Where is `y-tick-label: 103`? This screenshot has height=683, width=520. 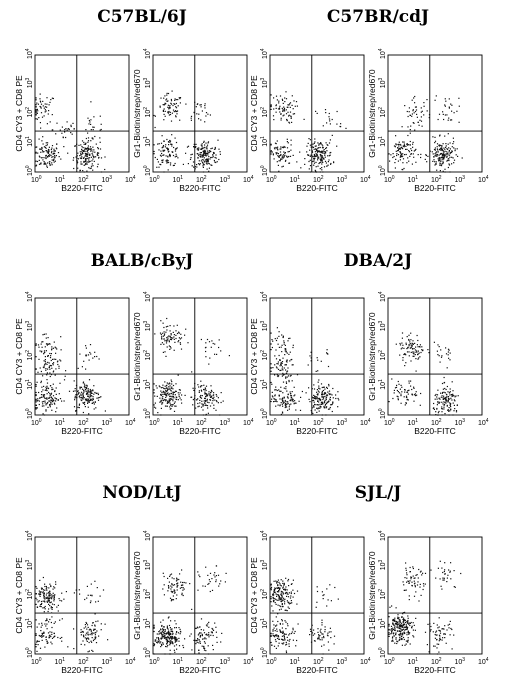 y-tick-label: 103 is located at coordinates (382, 564).